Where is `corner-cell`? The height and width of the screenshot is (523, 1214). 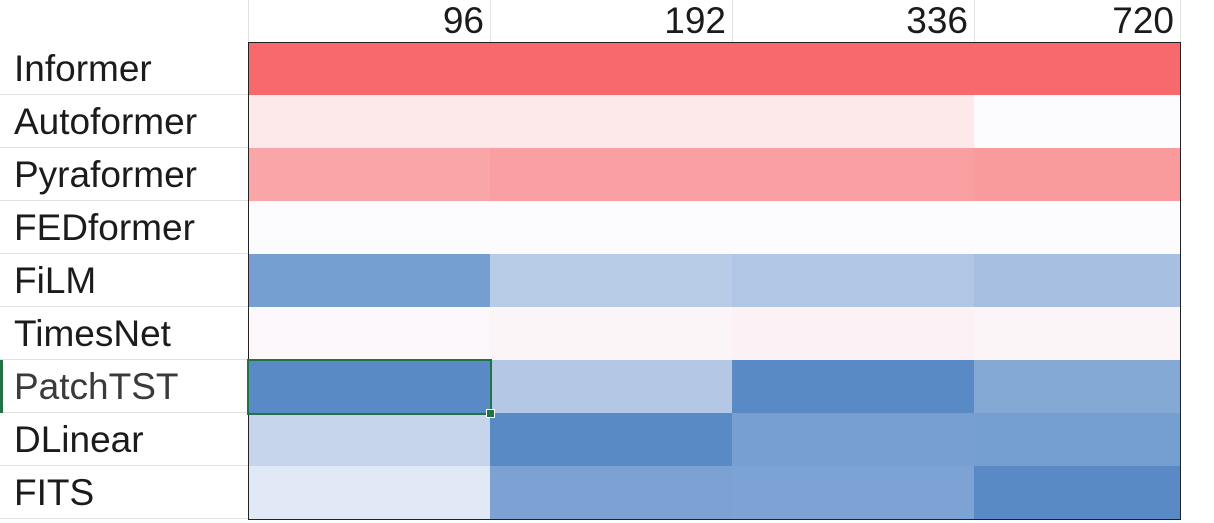 corner-cell is located at coordinates (124, 21).